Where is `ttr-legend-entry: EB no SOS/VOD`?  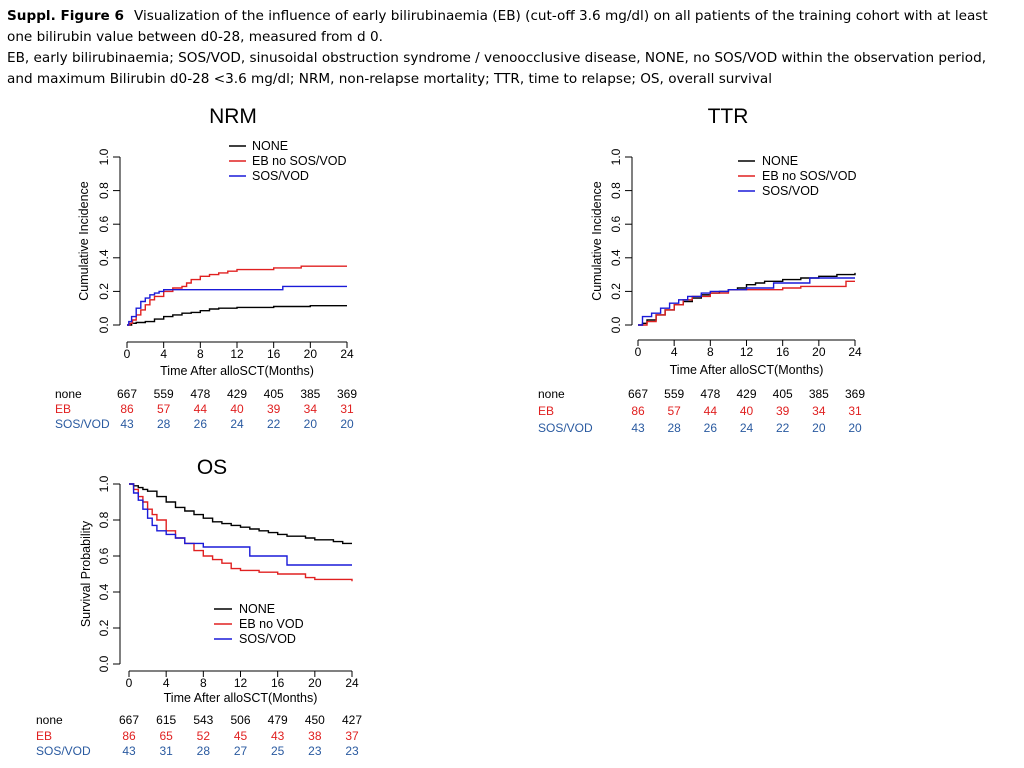 ttr-legend-entry: EB no SOS/VOD is located at coordinates (809, 176).